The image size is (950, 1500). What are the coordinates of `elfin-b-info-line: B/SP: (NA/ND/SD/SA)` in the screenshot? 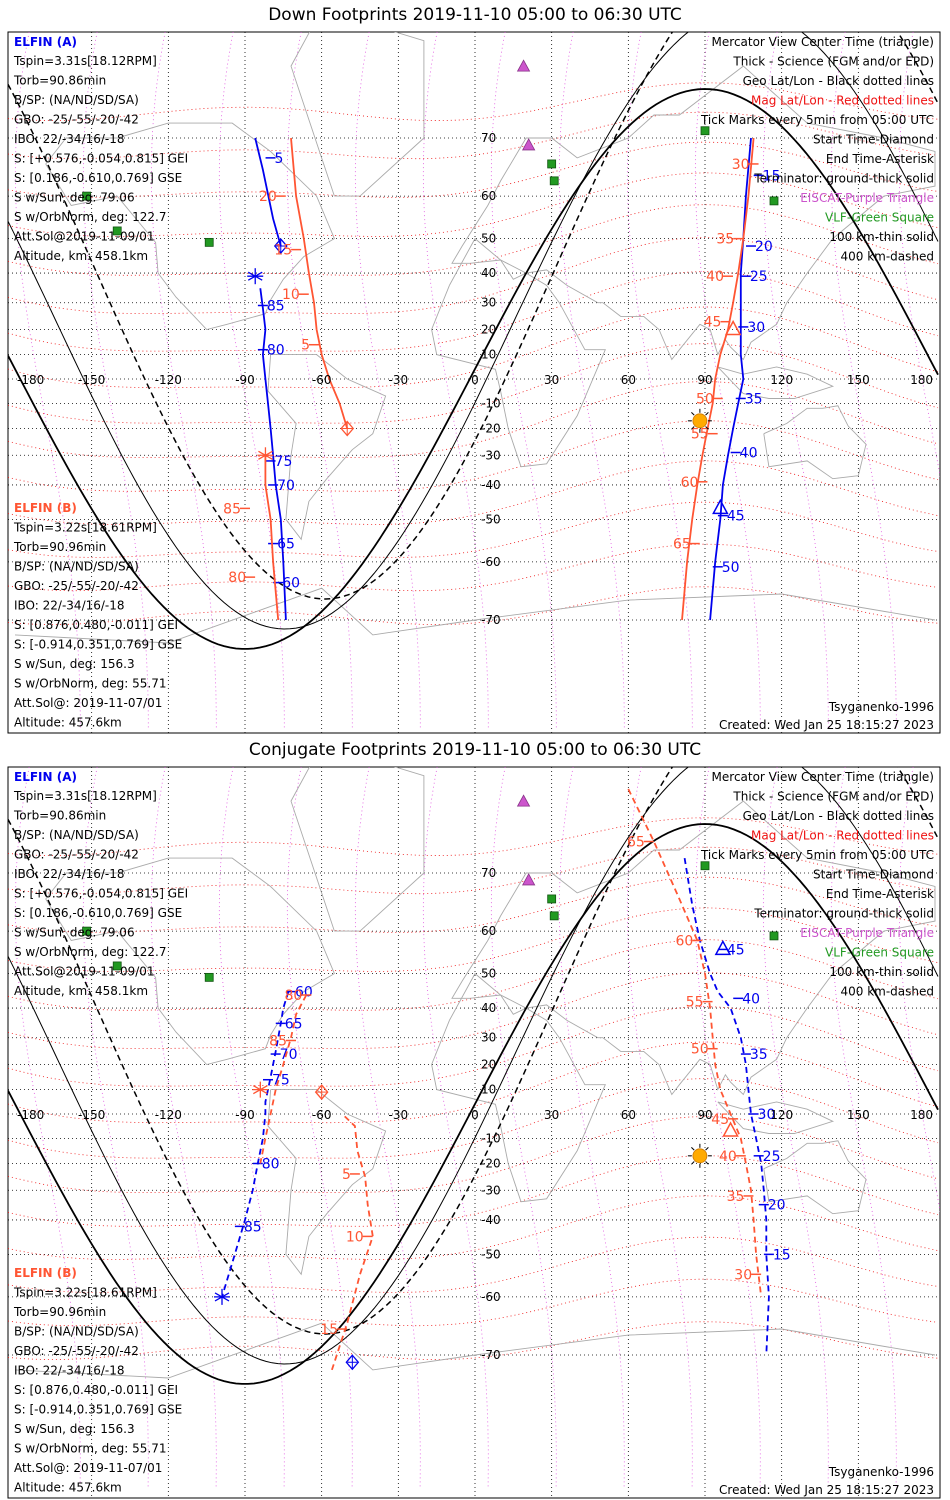 It's located at (76, 567).